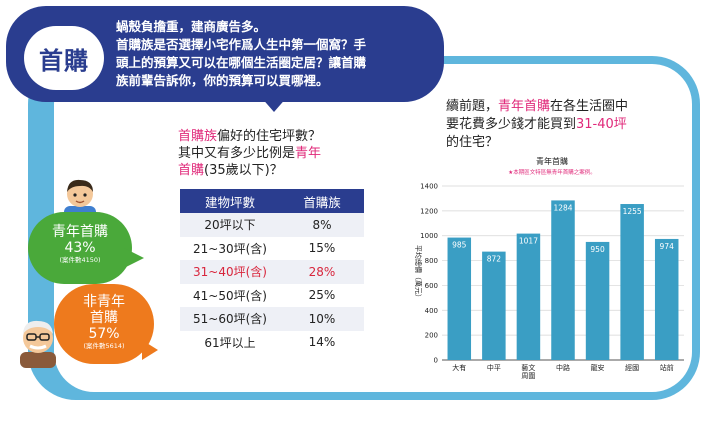 Image resolution: width=710 pixels, height=428 pixels. Describe the element at coordinates (528, 367) in the screenshot. I see `x-tick-label: 藝文` at that location.